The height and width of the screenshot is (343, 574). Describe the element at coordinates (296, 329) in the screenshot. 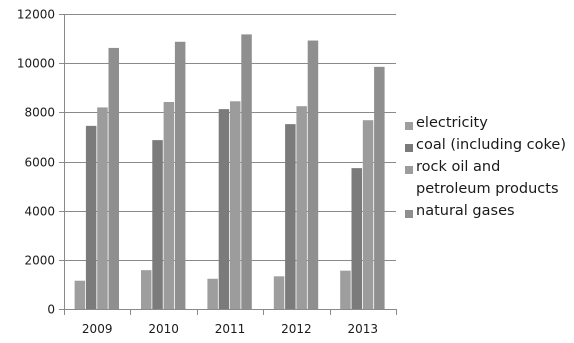

I see `x-tick-label: 2012` at that location.